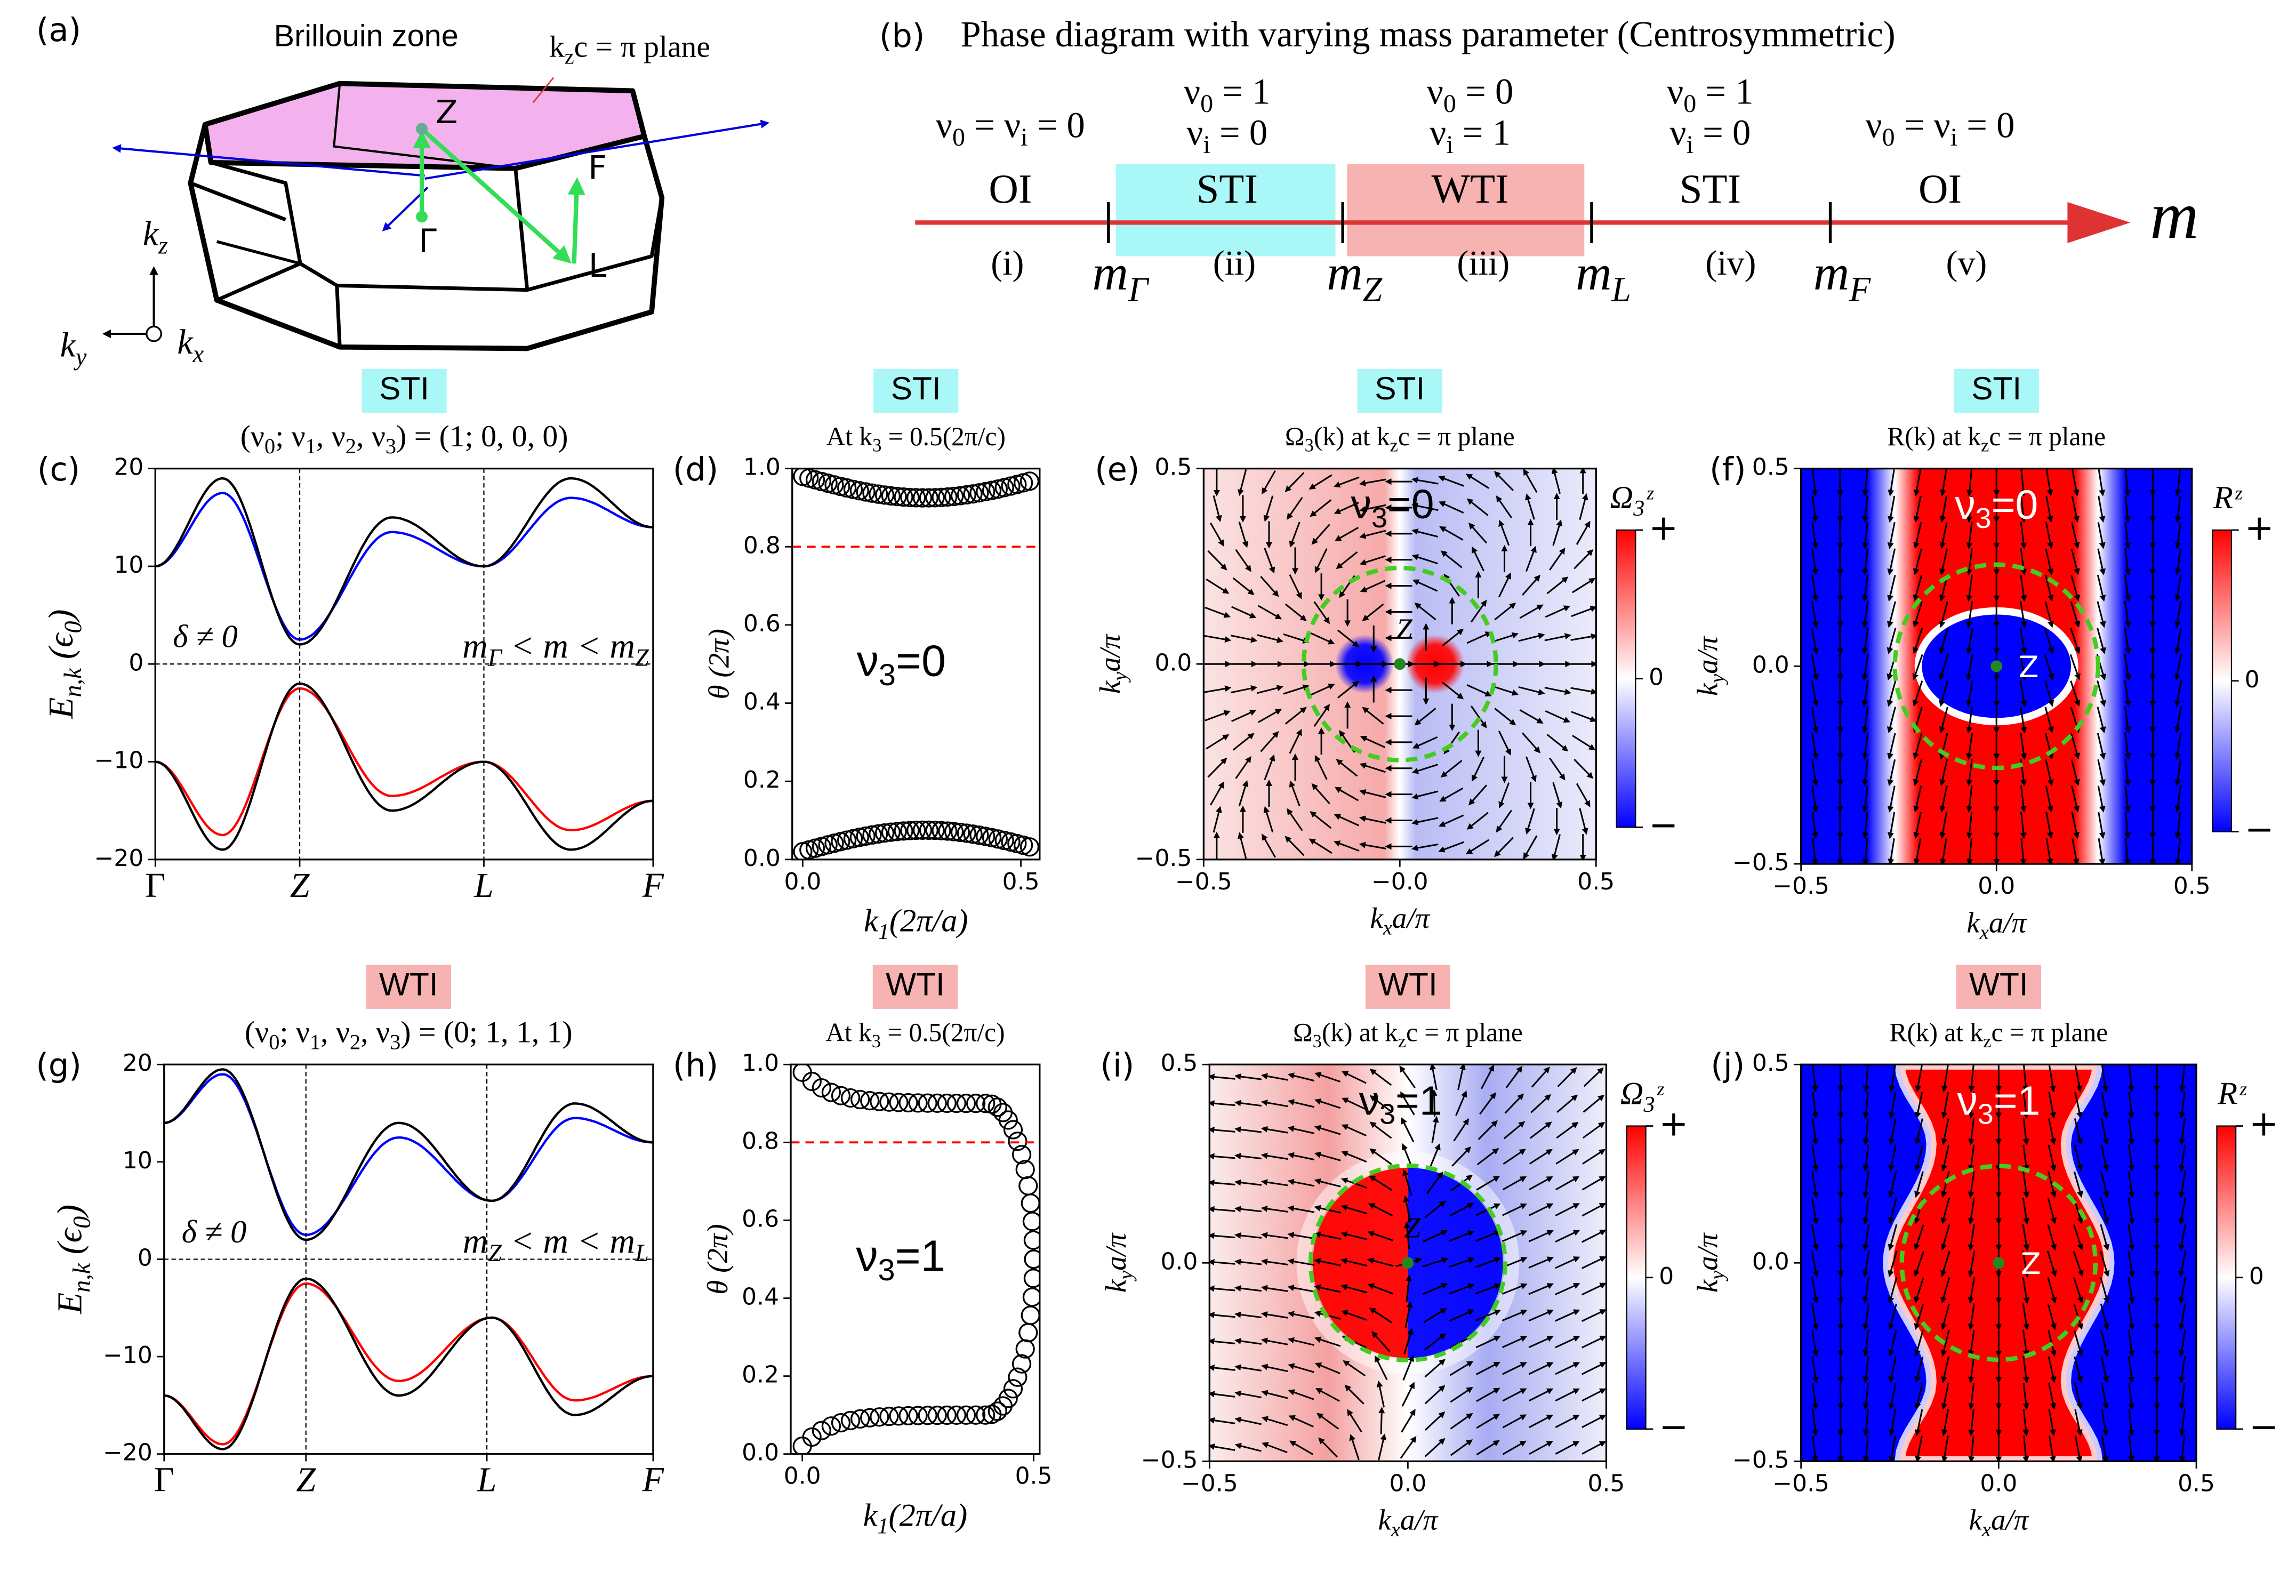 Image resolution: width=2296 pixels, height=1596 pixels. I want to click on x-tick-label: F, so click(653, 885).